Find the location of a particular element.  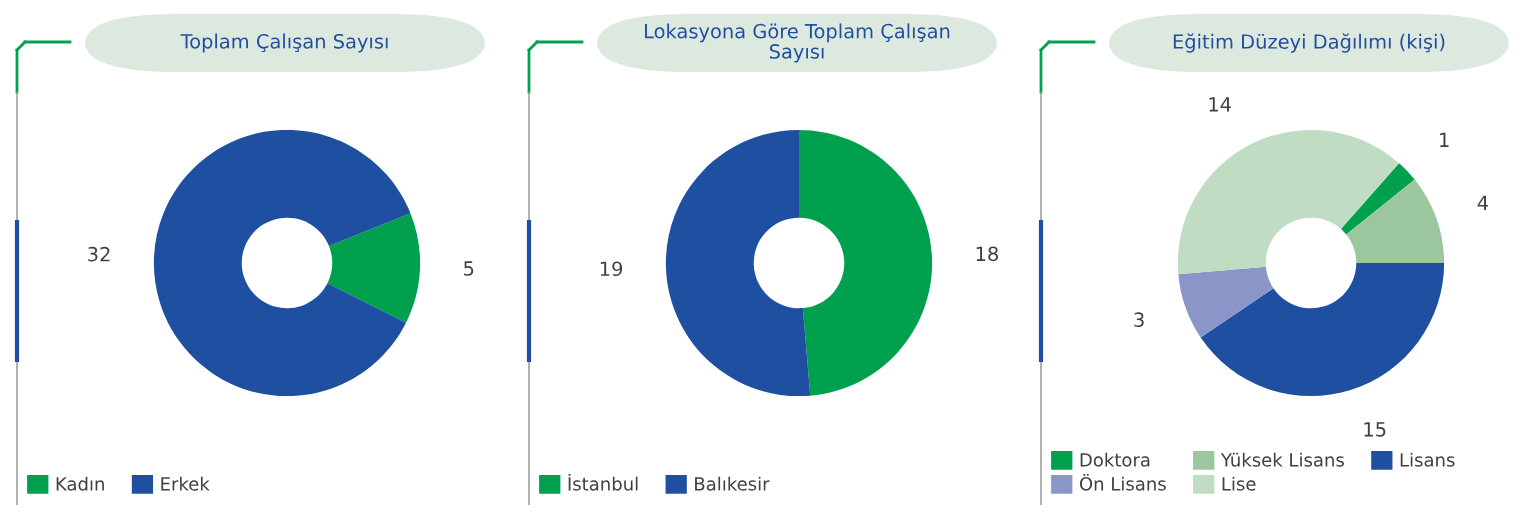

legend-label: Ön Lisans is located at coordinates (1122, 482).